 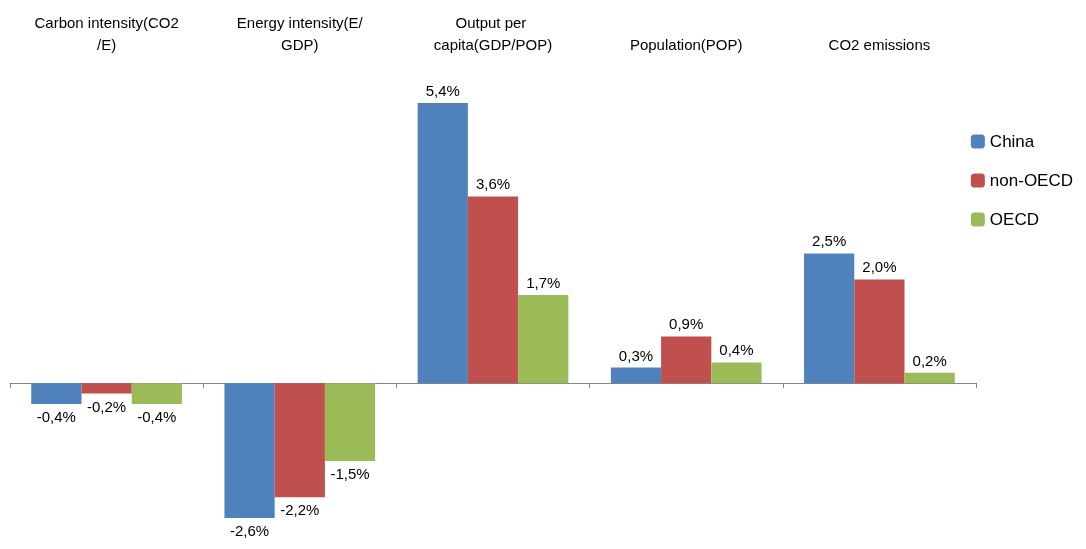 I want to click on data-label: 1,7%, so click(x=543, y=282).